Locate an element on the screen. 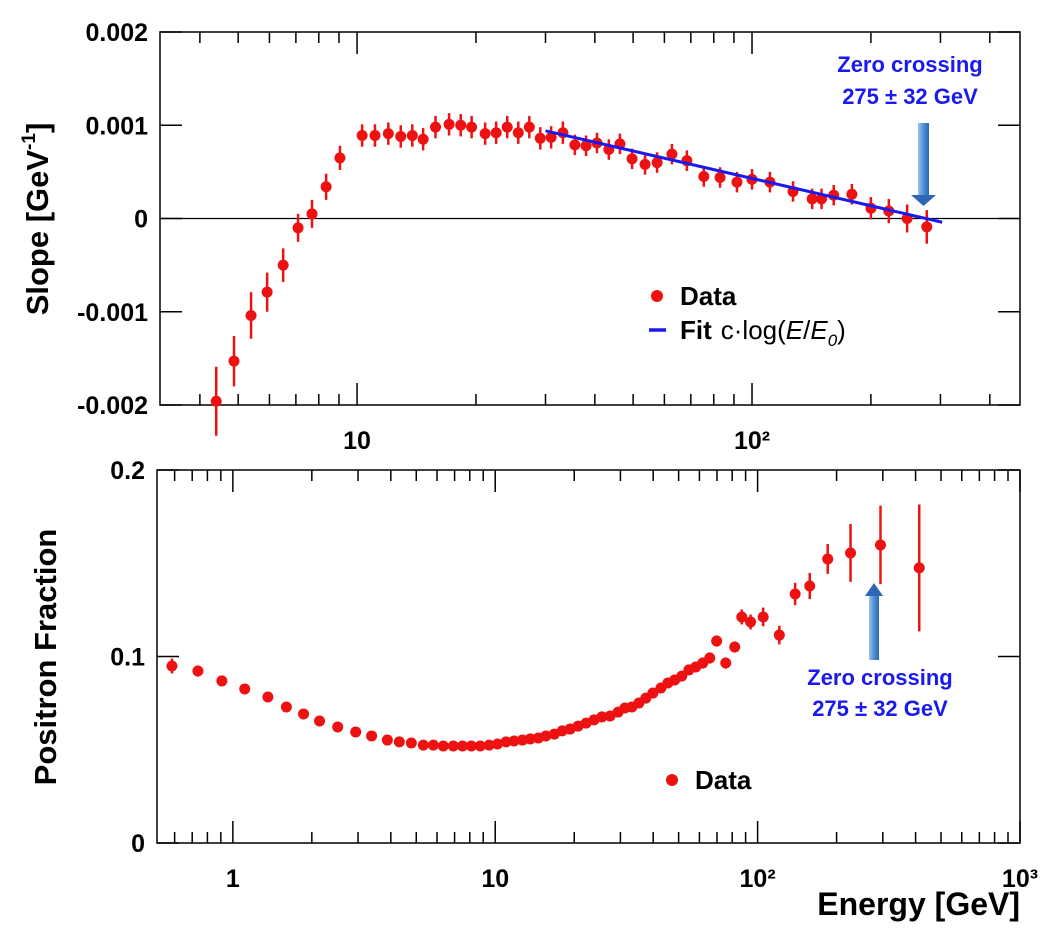 The height and width of the screenshot is (951, 1045). formula-part: / is located at coordinates (807, 330).